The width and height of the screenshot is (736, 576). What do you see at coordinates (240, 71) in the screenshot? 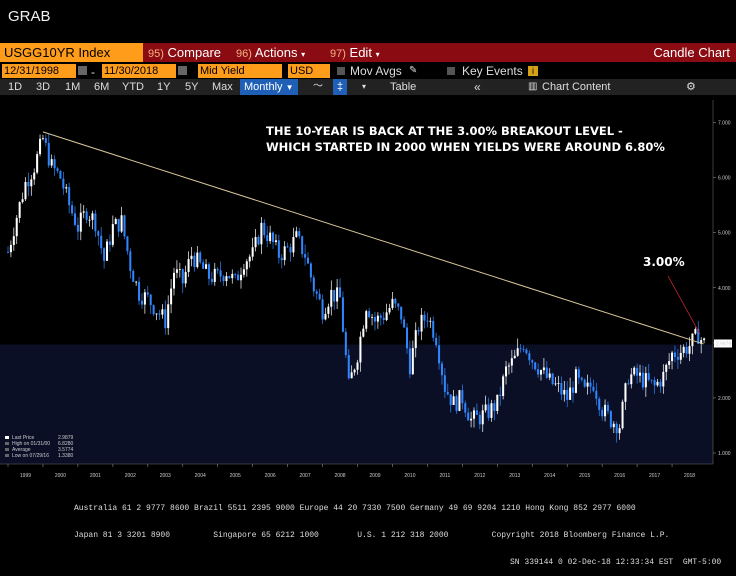
I see `field-select: Mid Yield` at bounding box center [240, 71].